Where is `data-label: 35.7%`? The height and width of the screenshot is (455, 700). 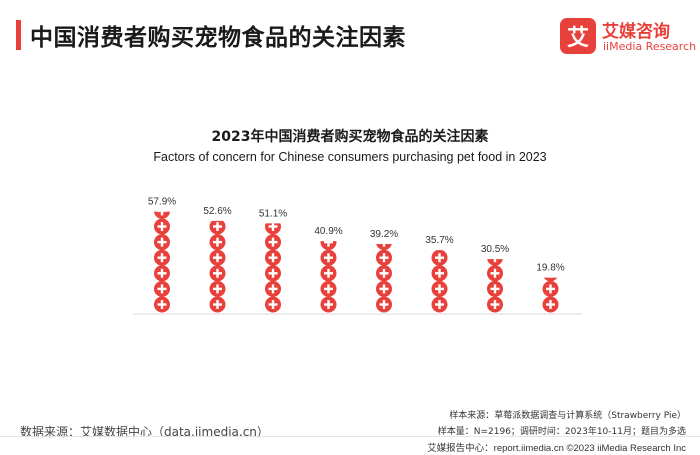 data-label: 35.7% is located at coordinates (439, 240).